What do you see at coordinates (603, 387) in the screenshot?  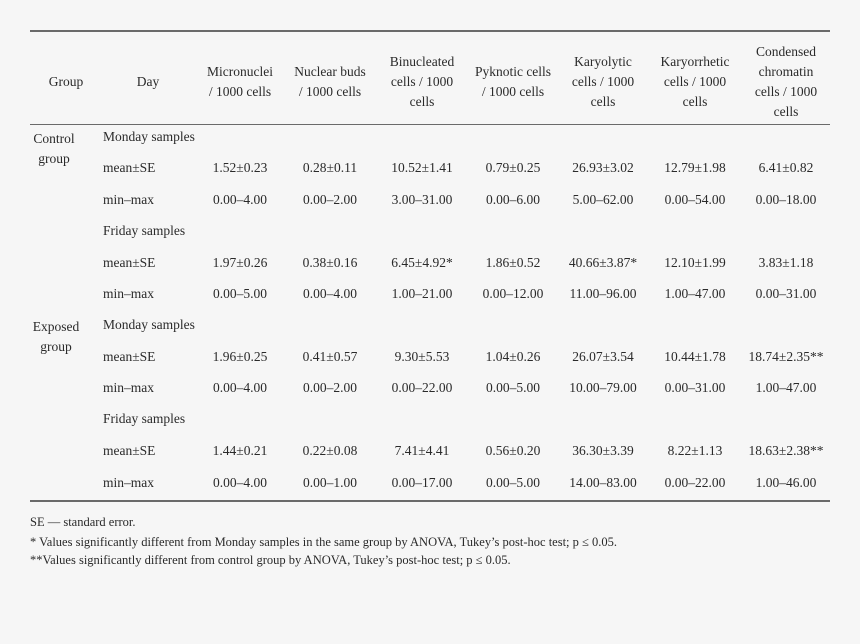 I see `table-cell: 10.00–79.00` at bounding box center [603, 387].